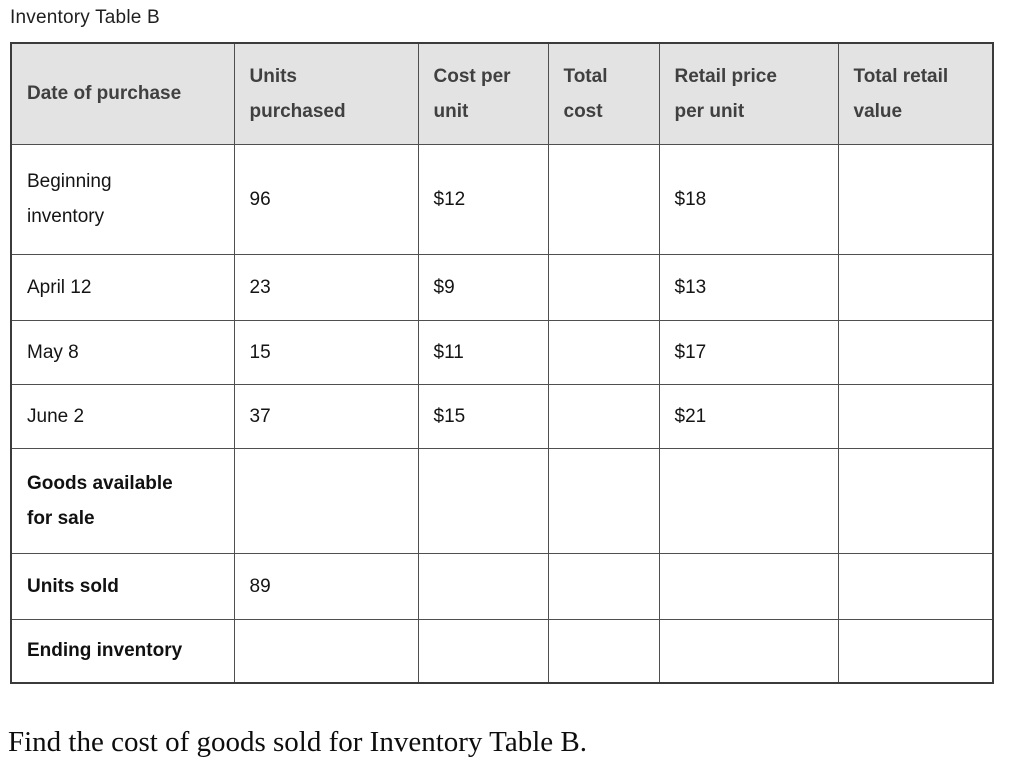 This screenshot has width=1024, height=771. What do you see at coordinates (326, 352) in the screenshot?
I see `units-cell: 15` at bounding box center [326, 352].